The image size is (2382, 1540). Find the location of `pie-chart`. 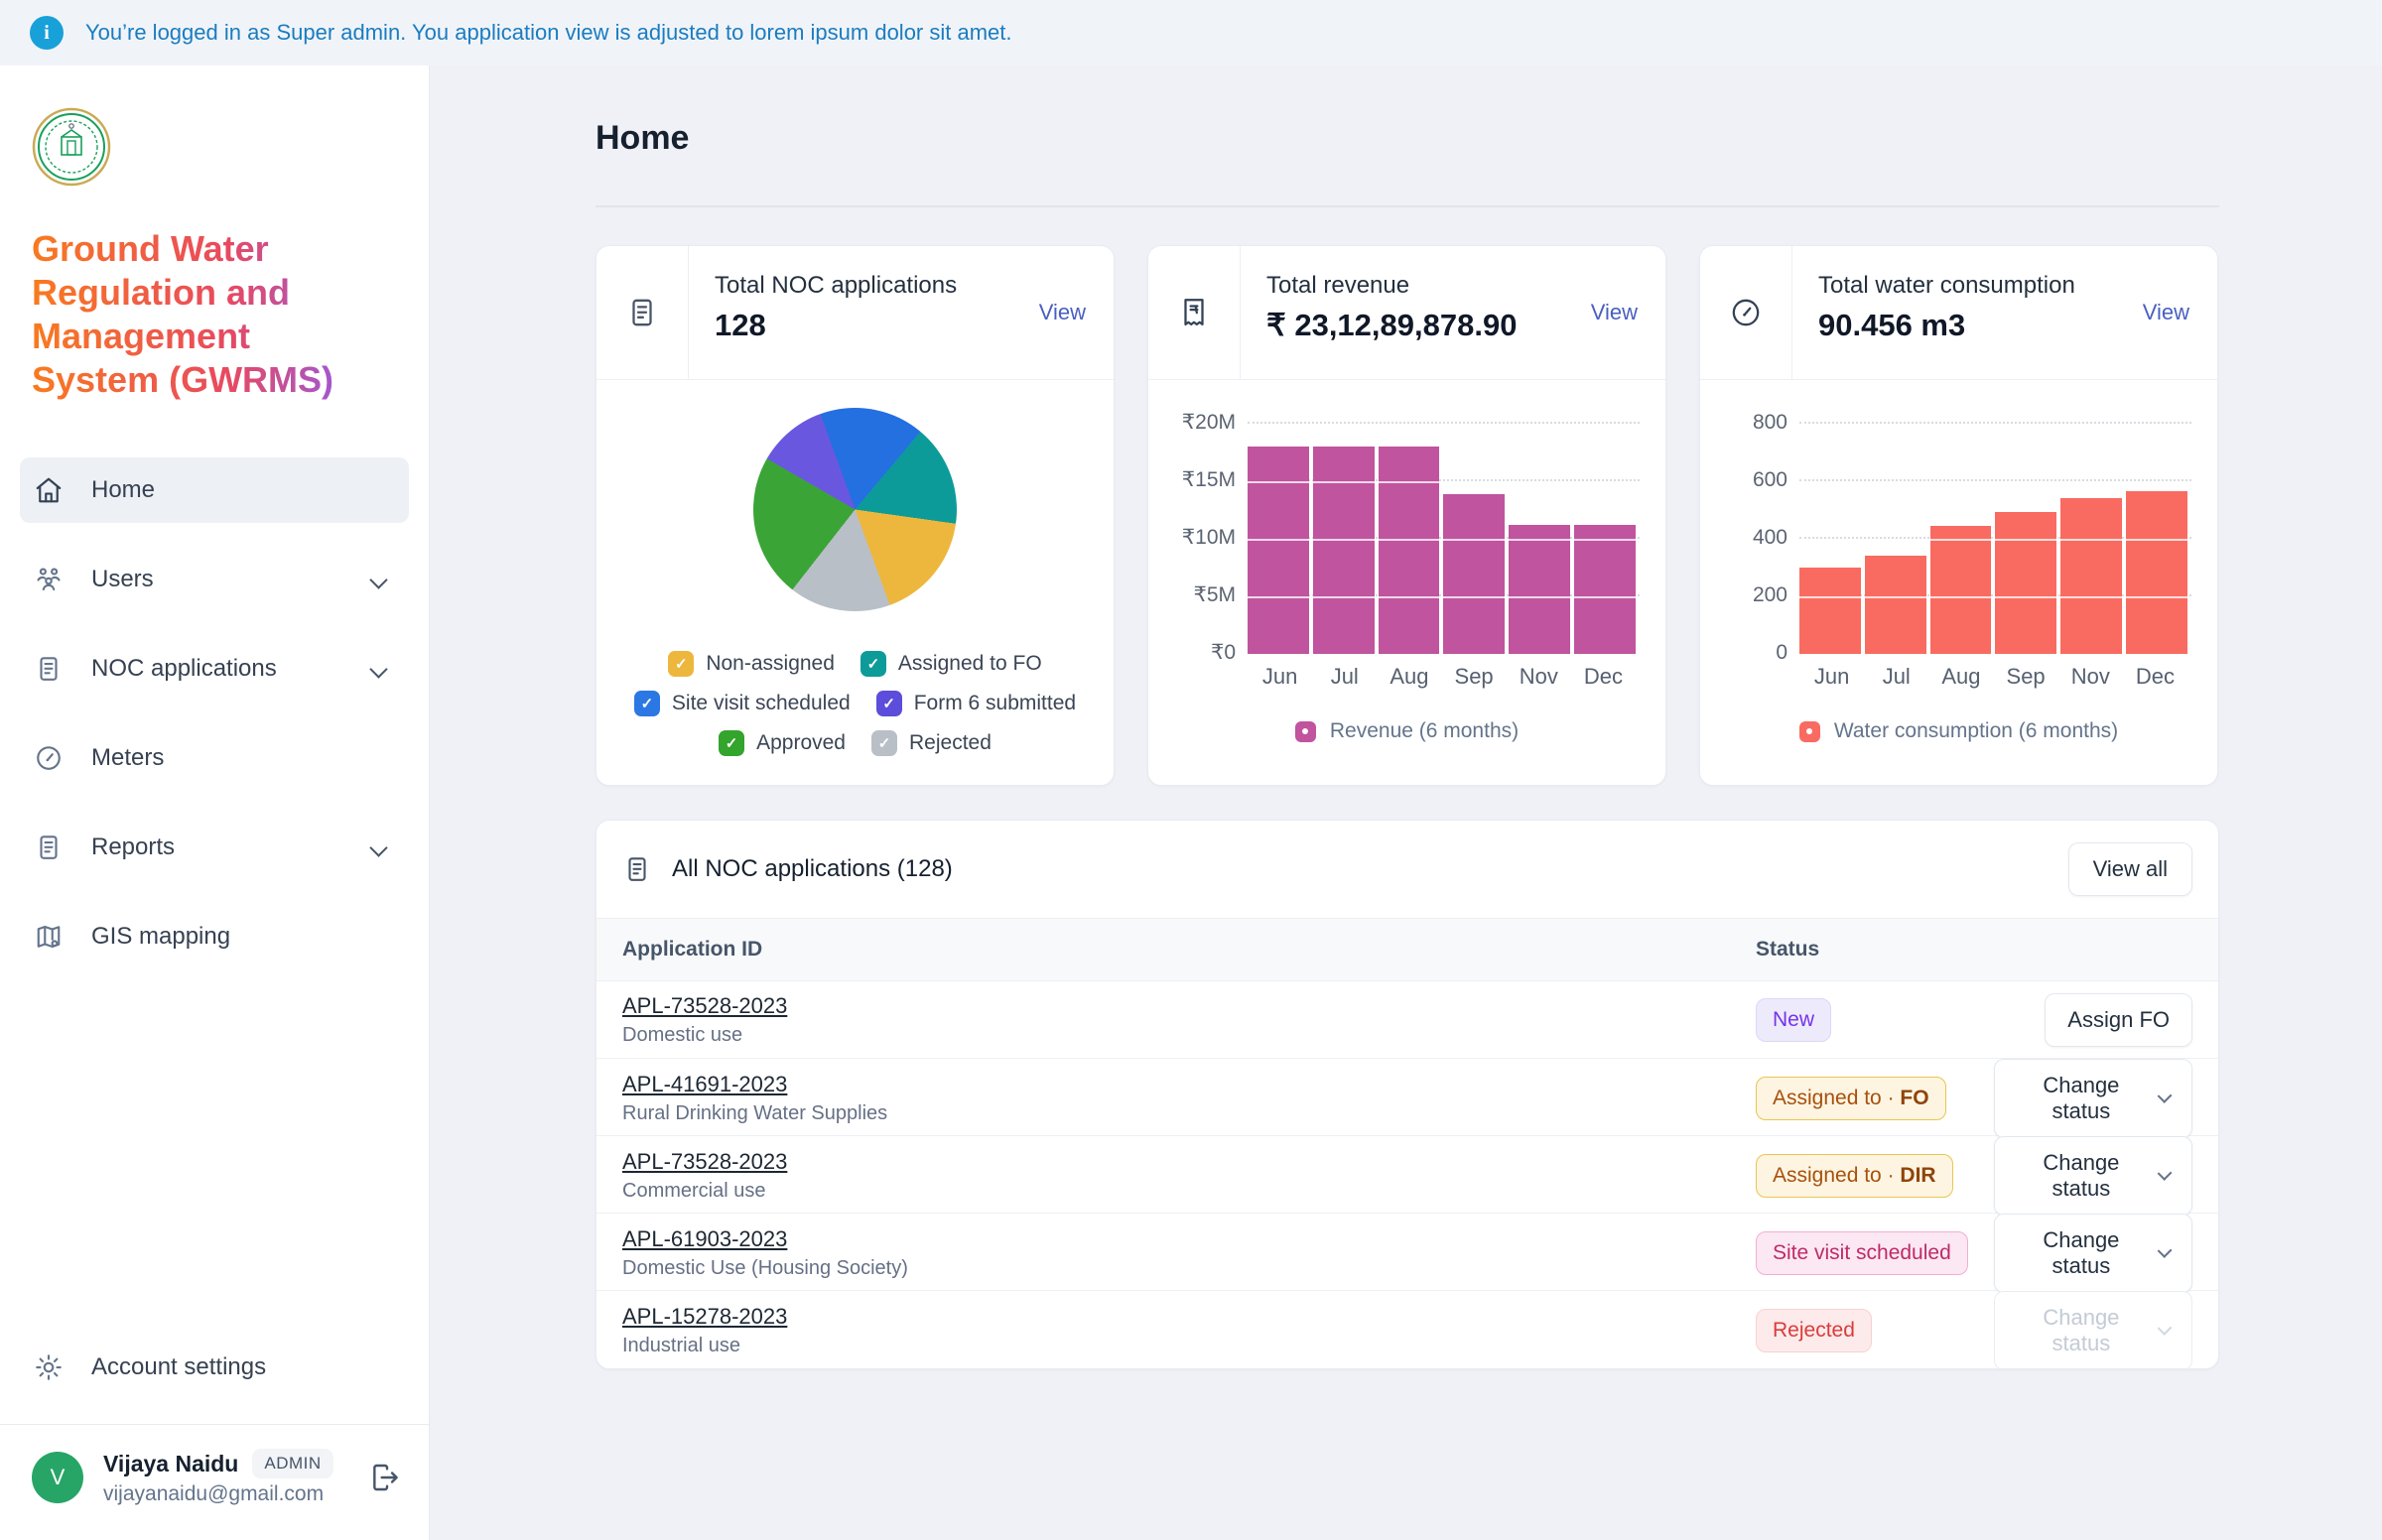

pie-chart is located at coordinates (855, 509).